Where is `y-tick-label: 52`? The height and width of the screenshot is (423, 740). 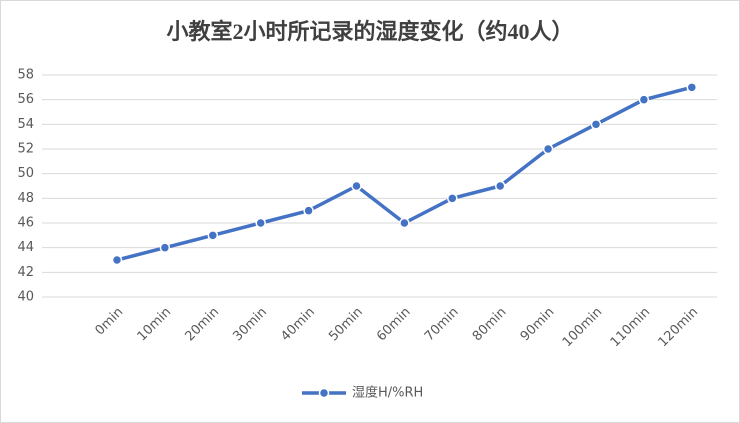 y-tick-label: 52 is located at coordinates (25, 149).